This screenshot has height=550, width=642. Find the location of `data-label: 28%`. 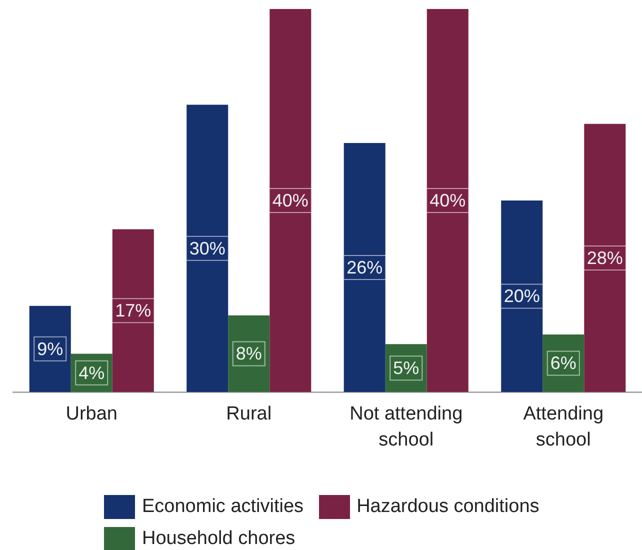

data-label: 28% is located at coordinates (604, 258).